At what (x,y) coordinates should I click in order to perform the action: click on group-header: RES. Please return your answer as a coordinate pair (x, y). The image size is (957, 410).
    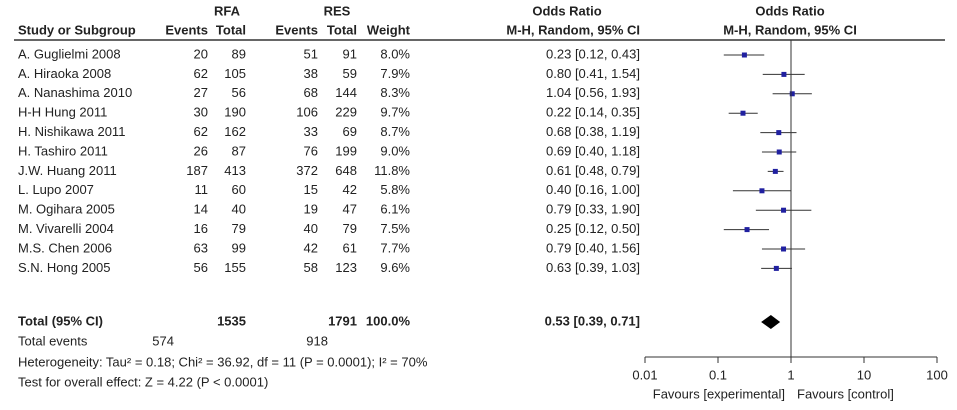
    Looking at the image, I should click on (337, 10).